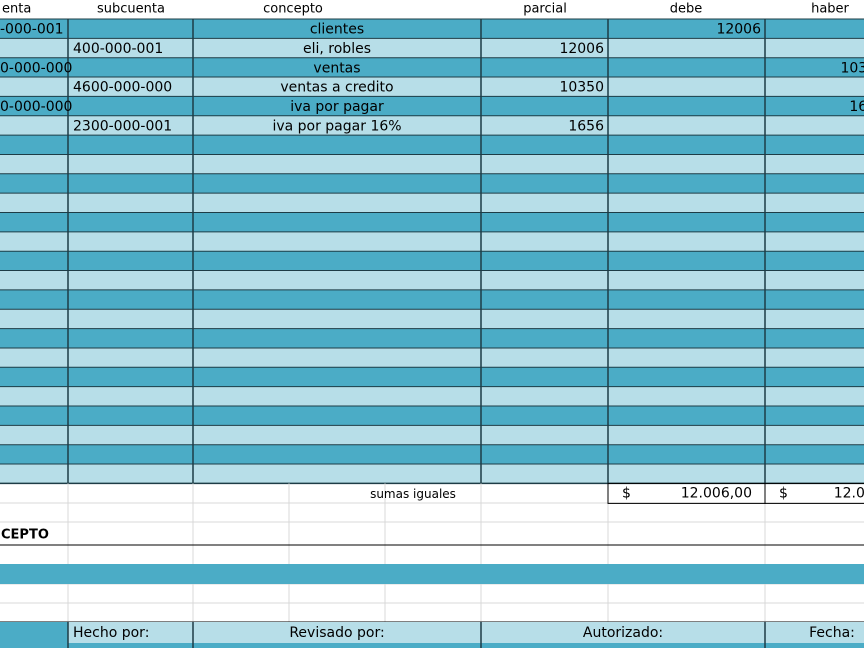 This screenshot has width=864, height=648. What do you see at coordinates (336, 633) in the screenshot?
I see `signature-label: Revisado por:` at bounding box center [336, 633].